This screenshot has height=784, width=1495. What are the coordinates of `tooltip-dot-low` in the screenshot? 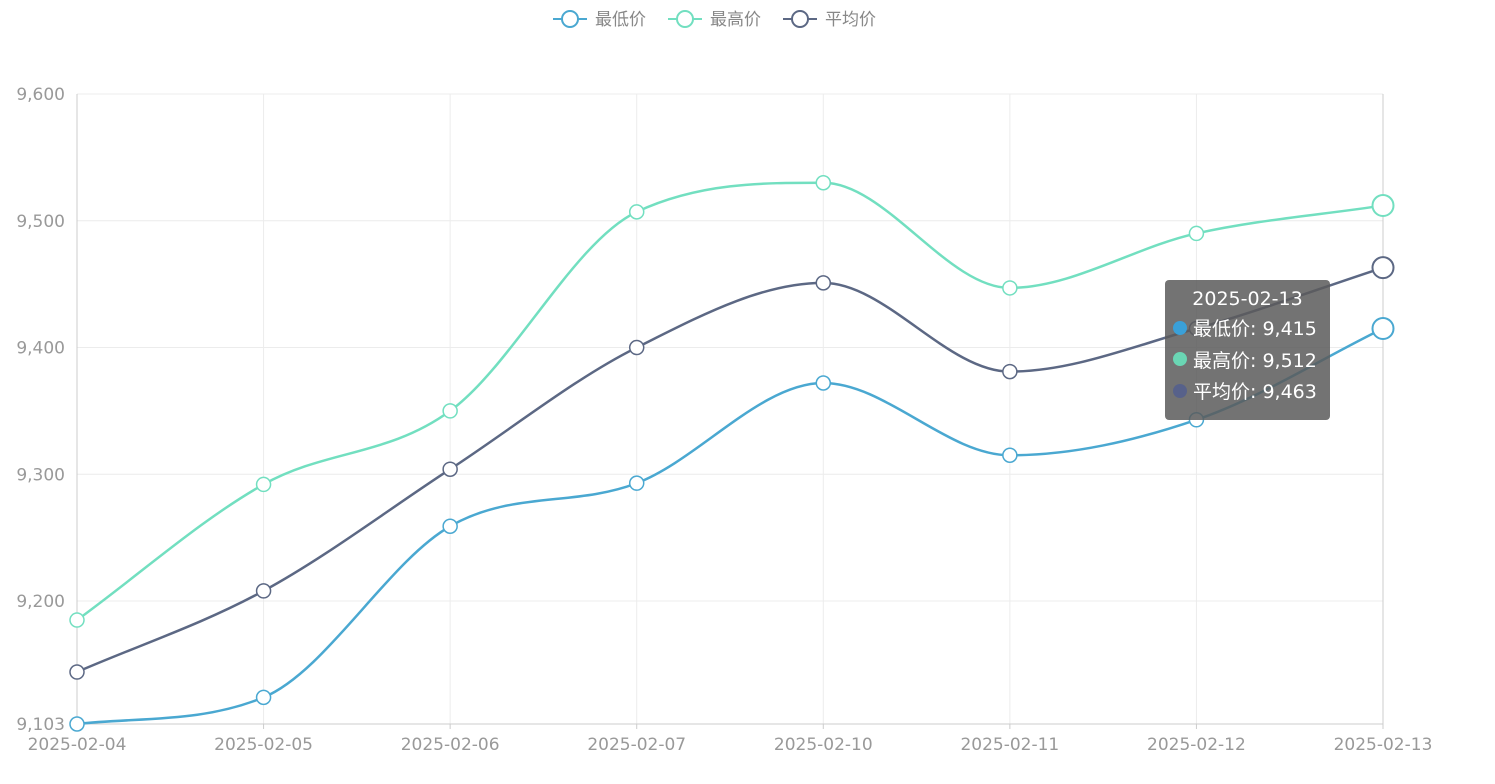 It's located at (1180, 327).